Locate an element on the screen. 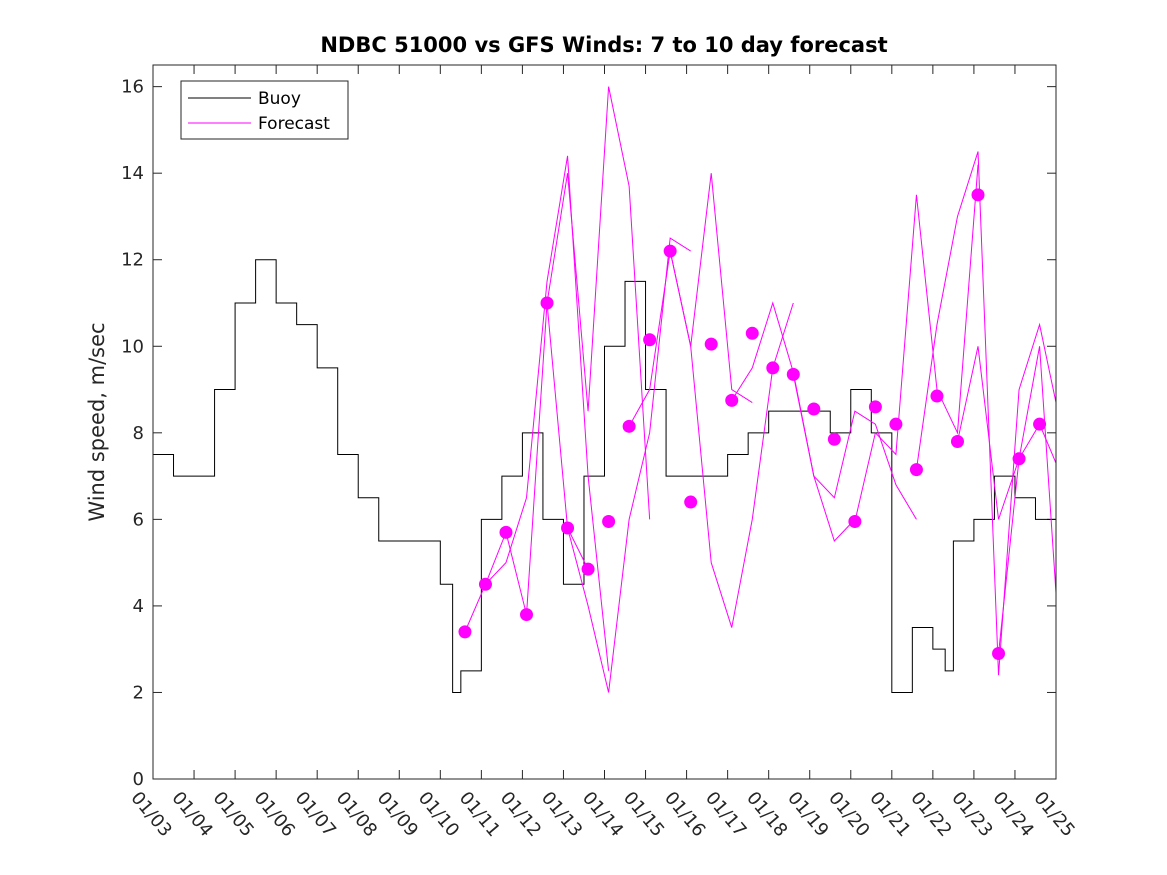 This screenshot has height=875, width=1167. y-tick-label: 14 is located at coordinates (132, 173).